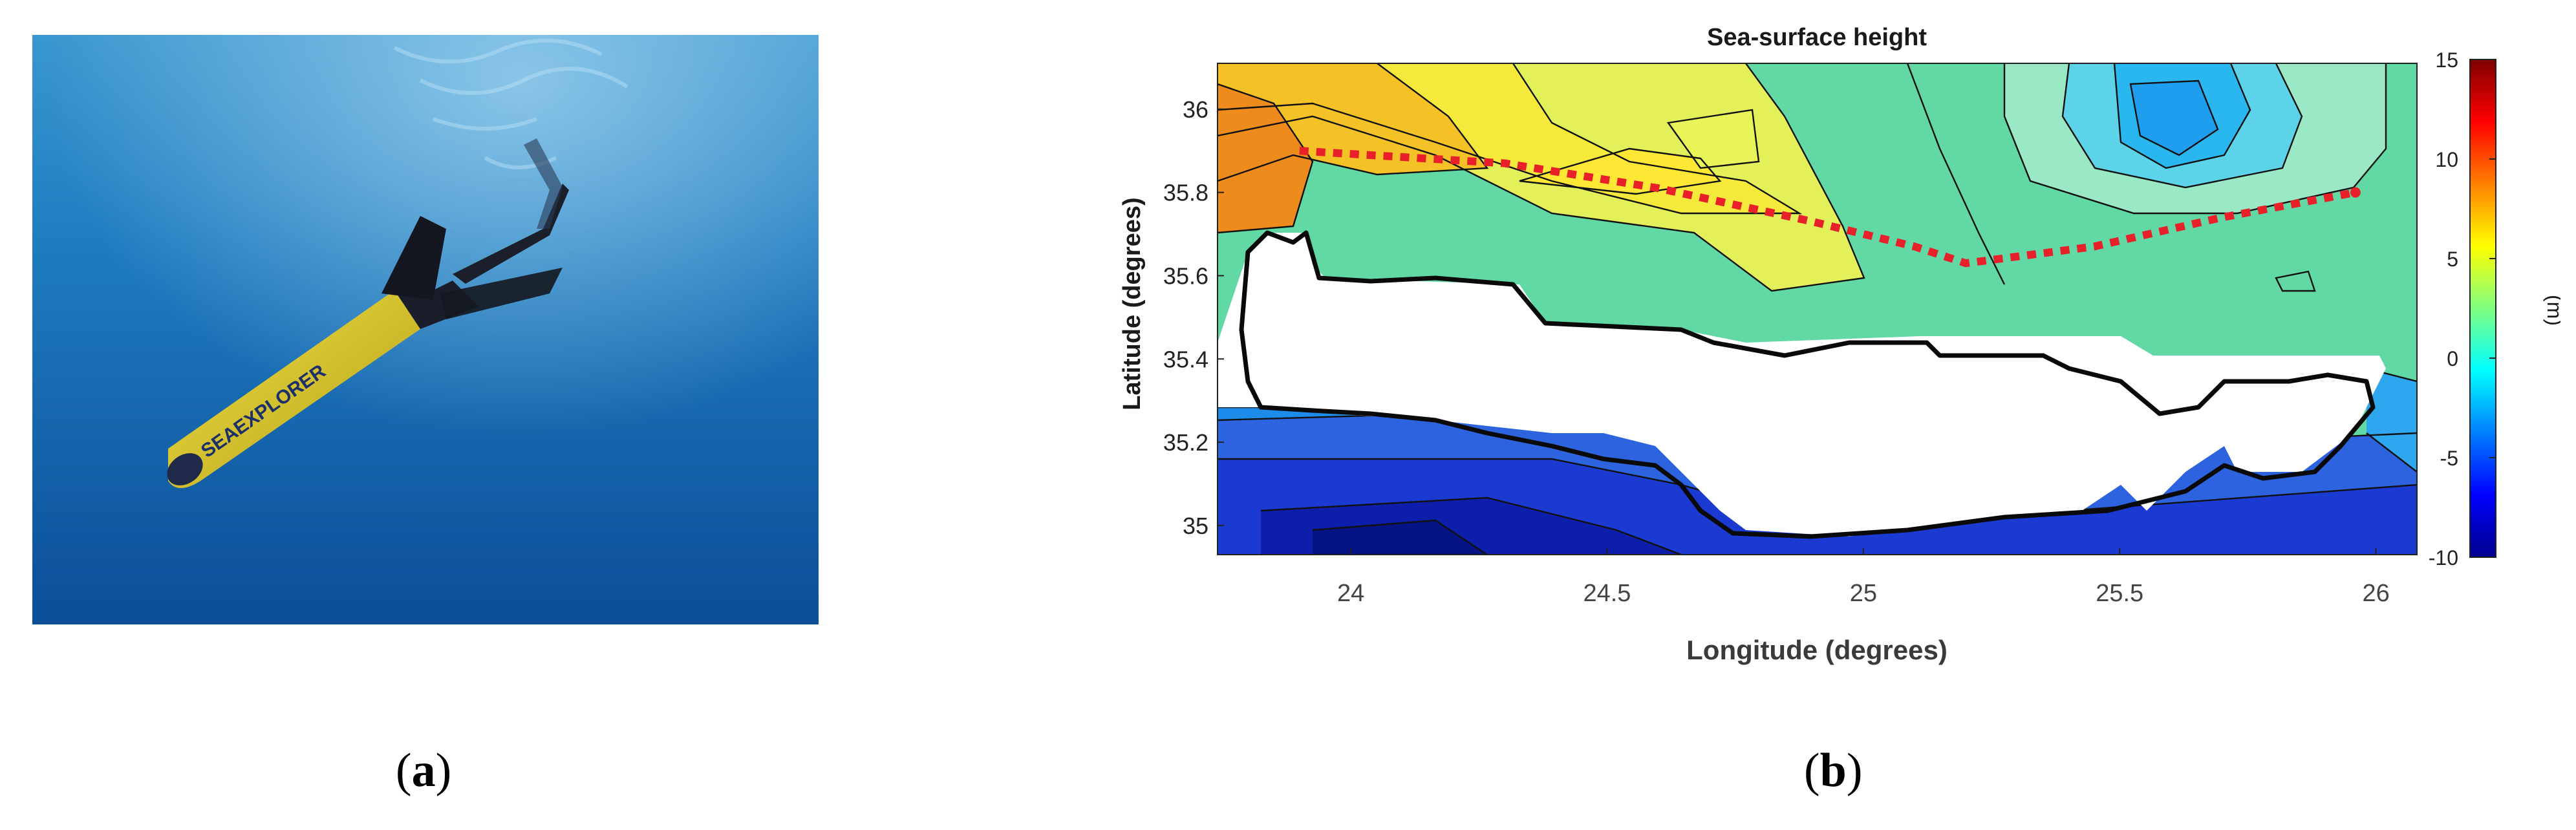  I want to click on panel-a-close: ), so click(443, 771).